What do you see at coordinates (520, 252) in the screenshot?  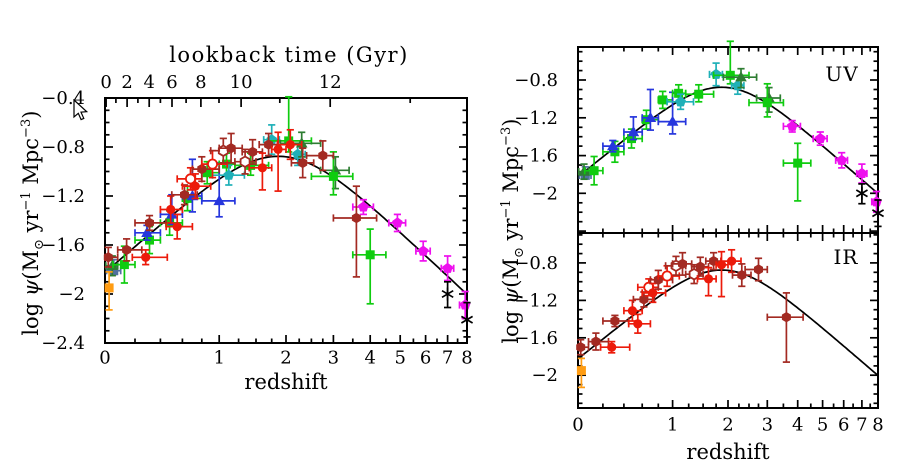 I see `sun-symbol: ⊙` at bounding box center [520, 252].